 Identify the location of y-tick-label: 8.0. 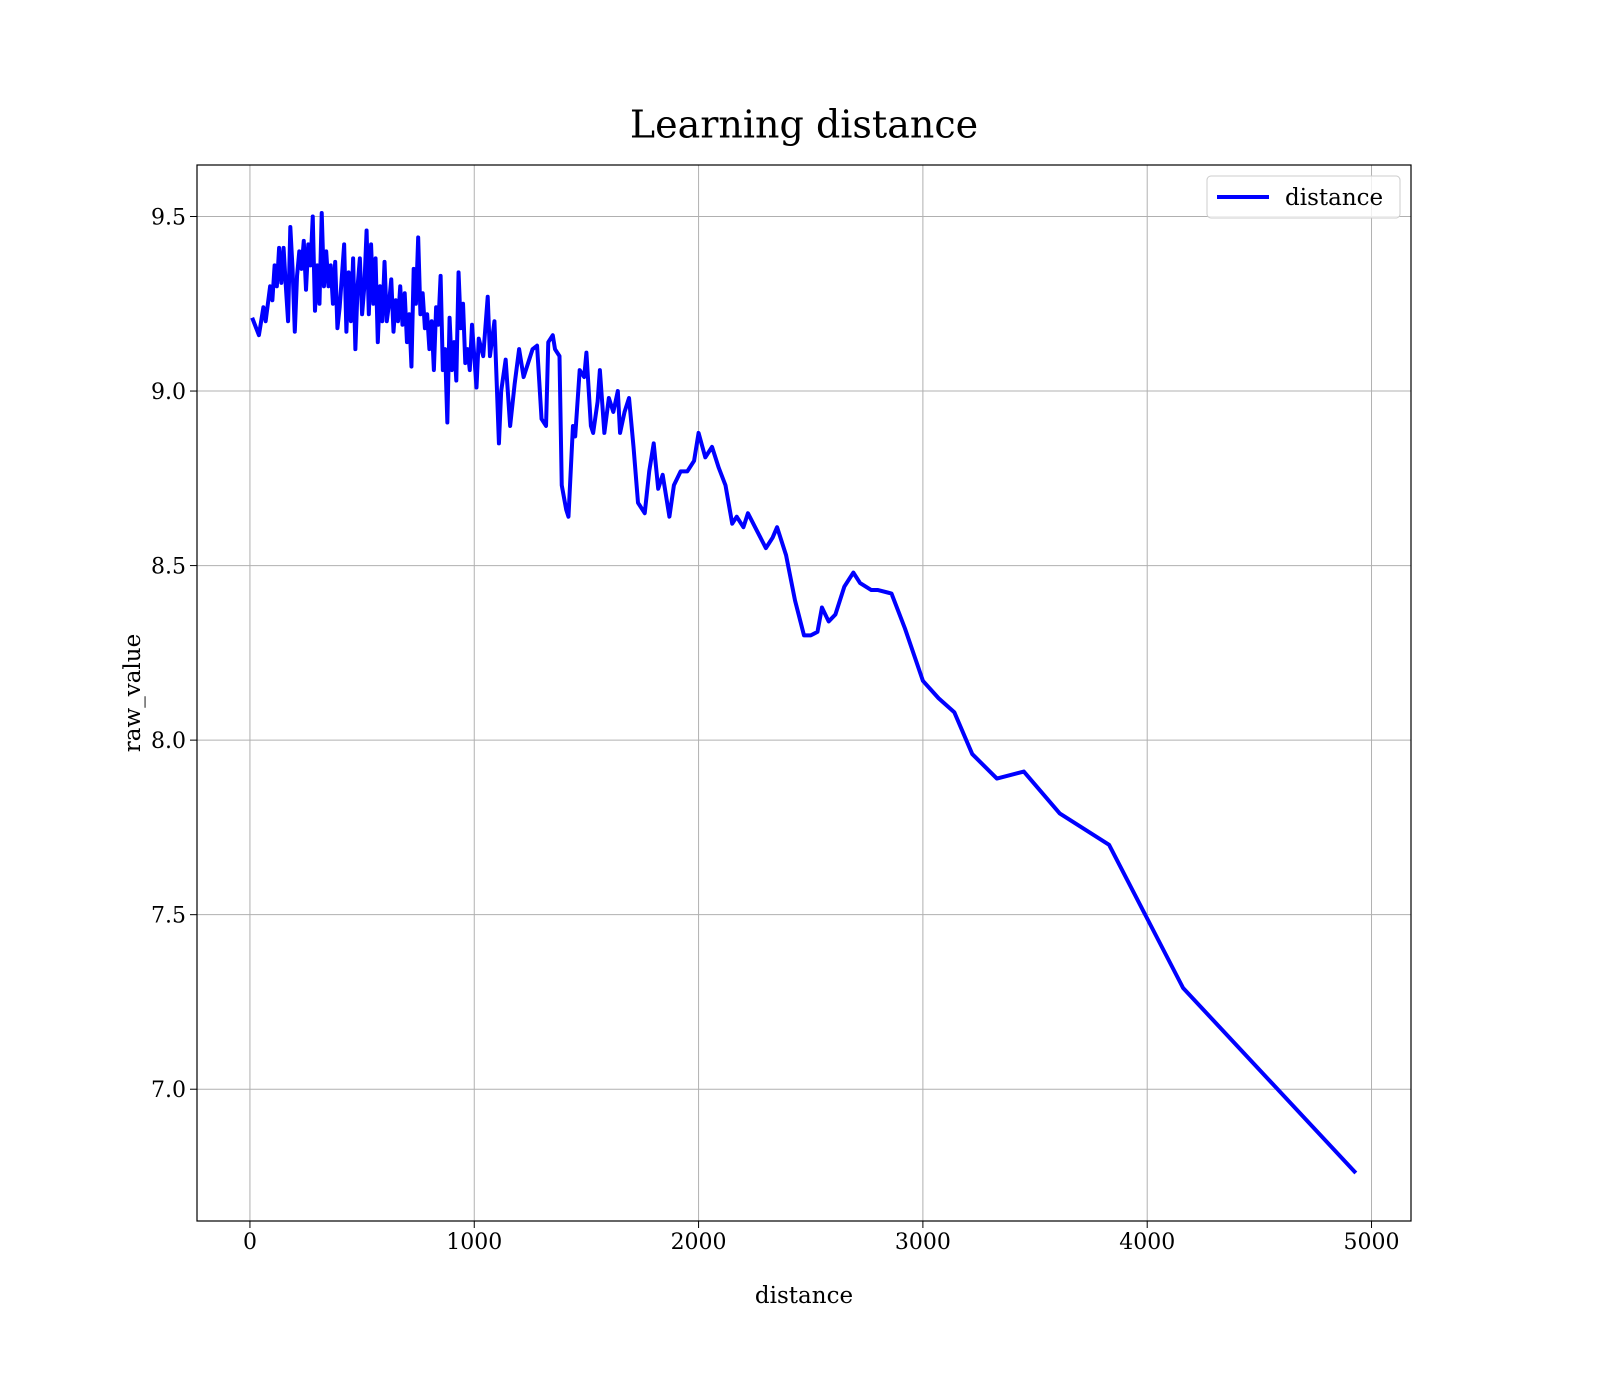
(168, 741).